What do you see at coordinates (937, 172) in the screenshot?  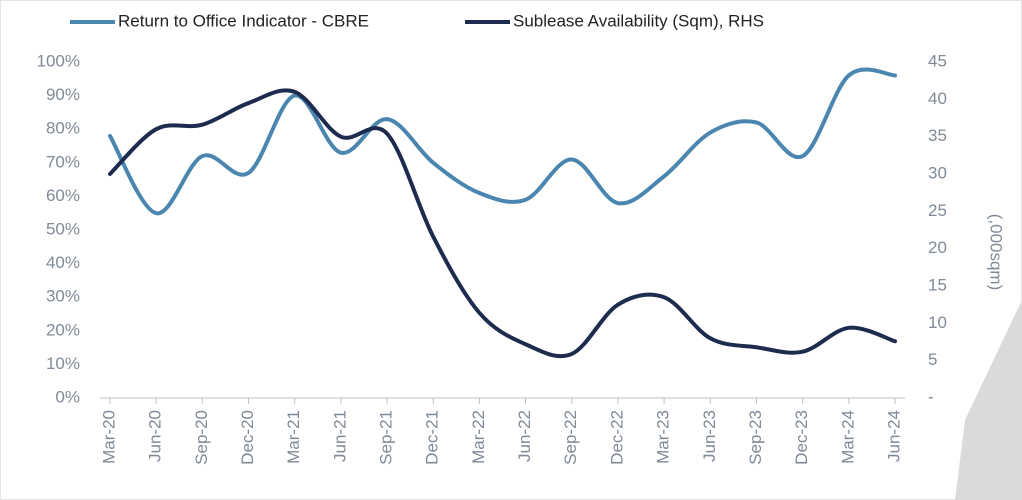 I see `y2-tick-label: 30` at bounding box center [937, 172].